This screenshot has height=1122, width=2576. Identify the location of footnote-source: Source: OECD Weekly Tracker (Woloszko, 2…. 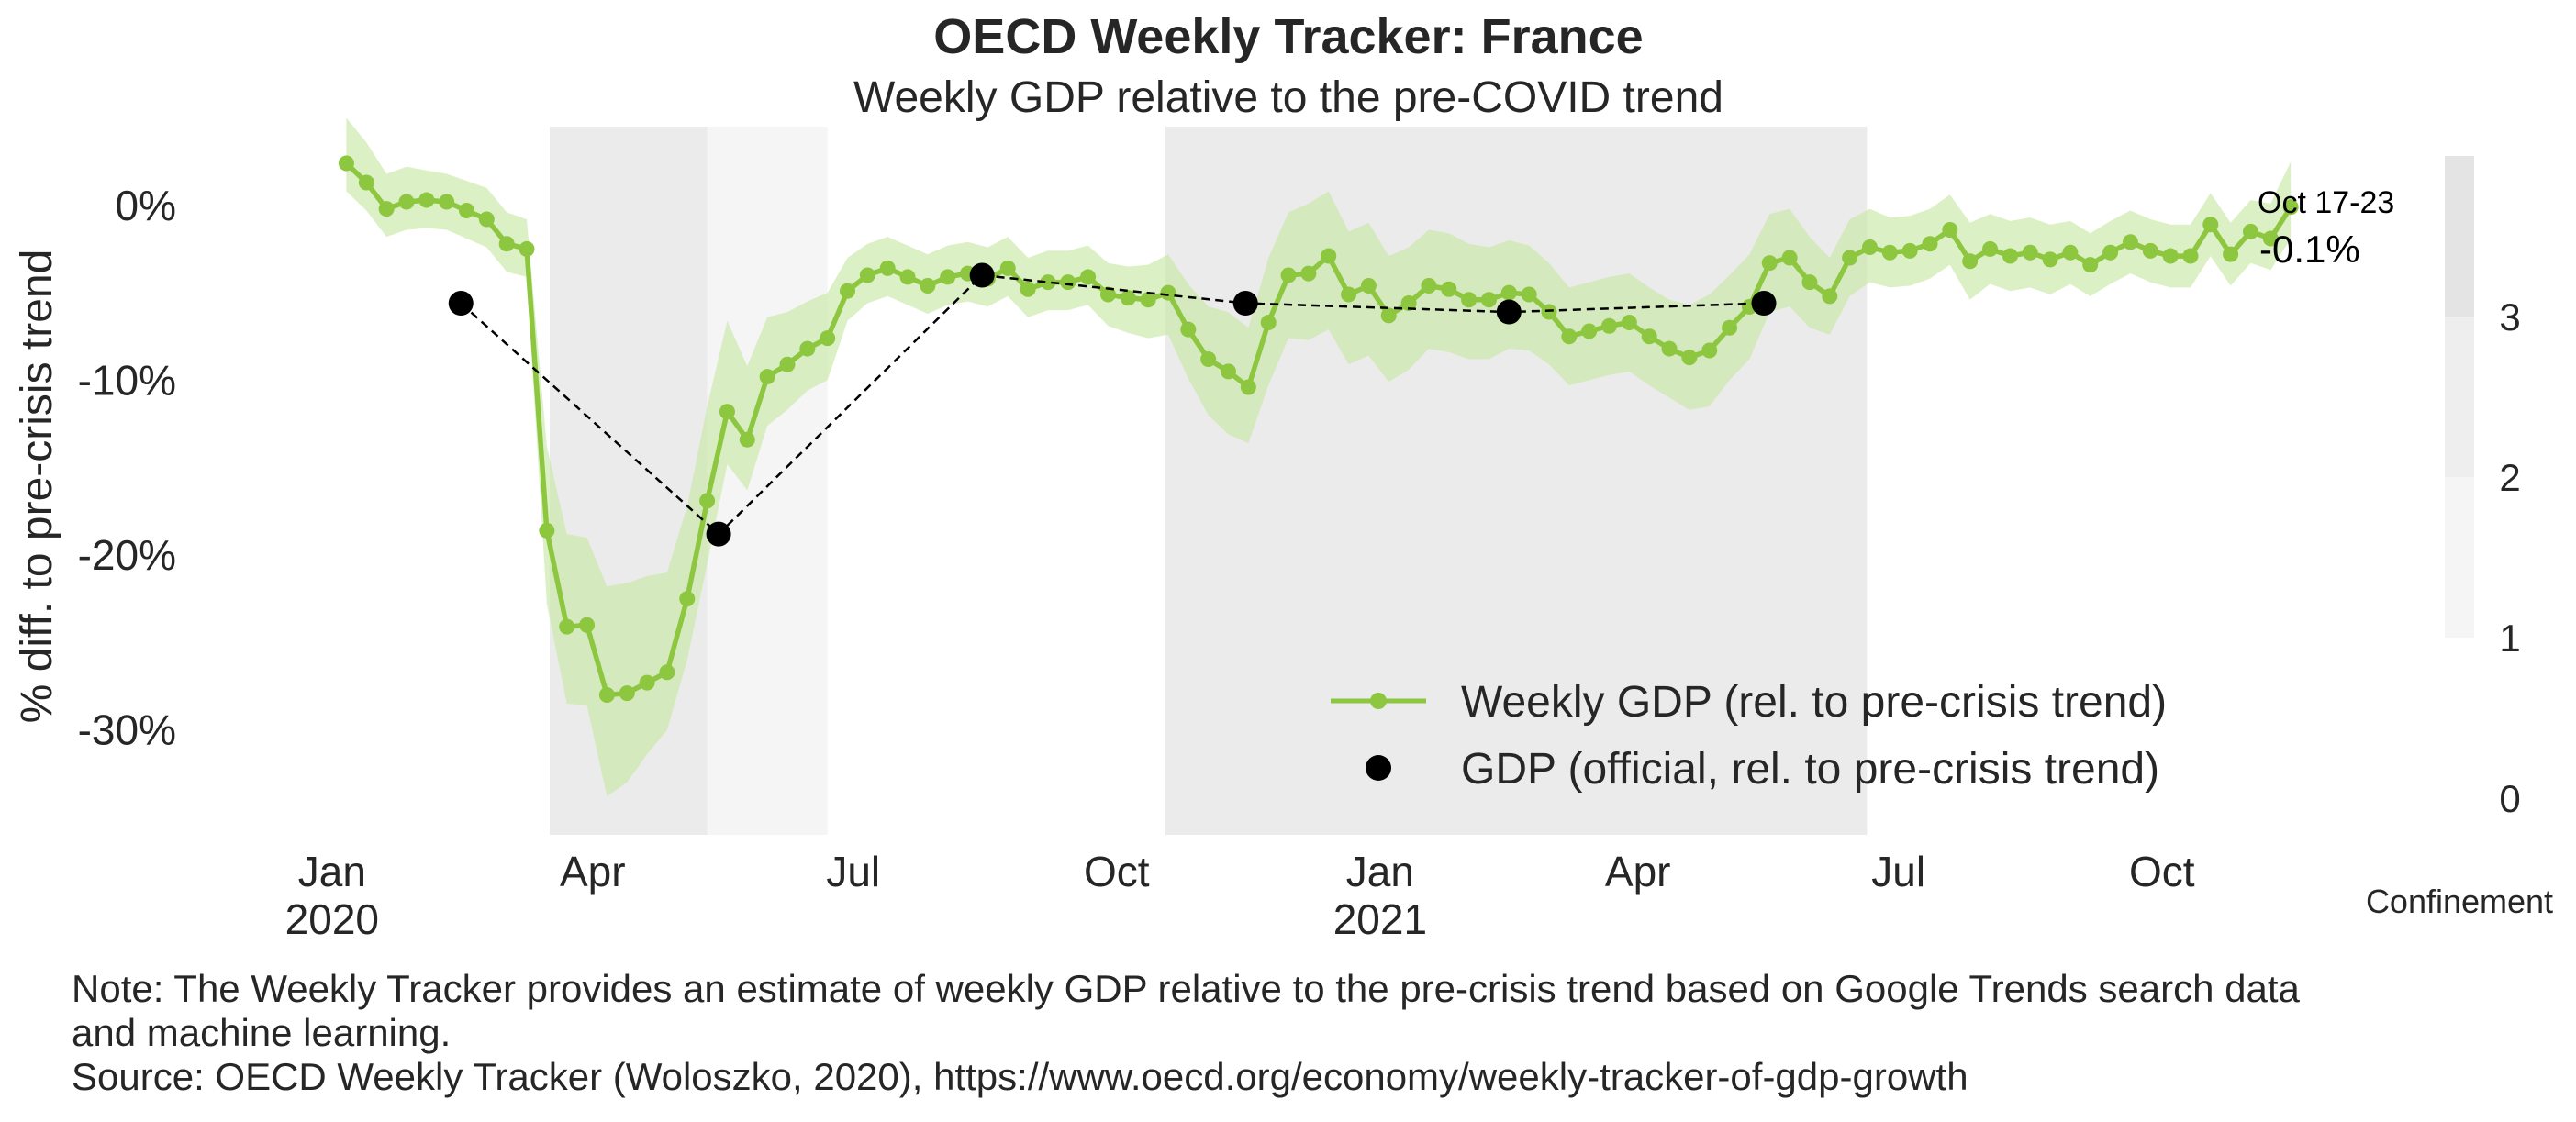
(1020, 1077).